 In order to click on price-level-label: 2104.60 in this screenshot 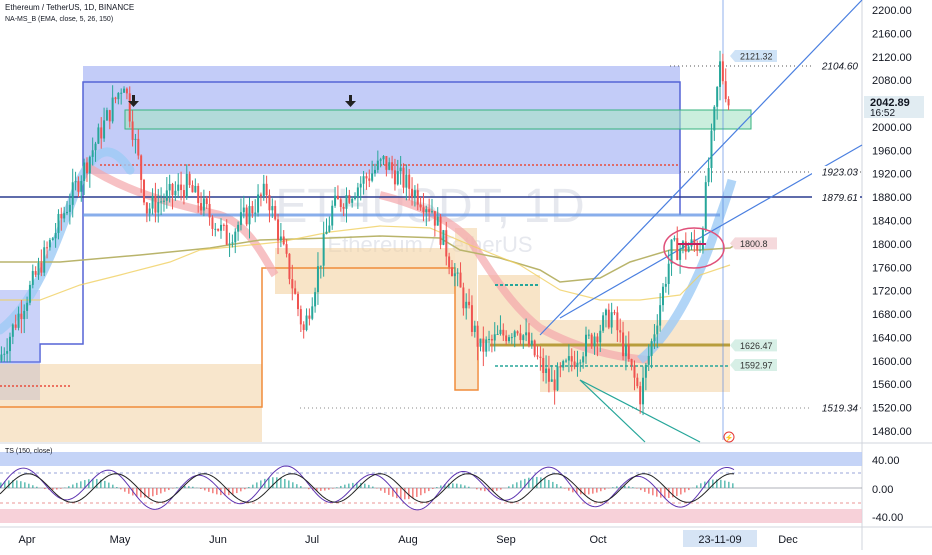, I will do `click(840, 66)`.